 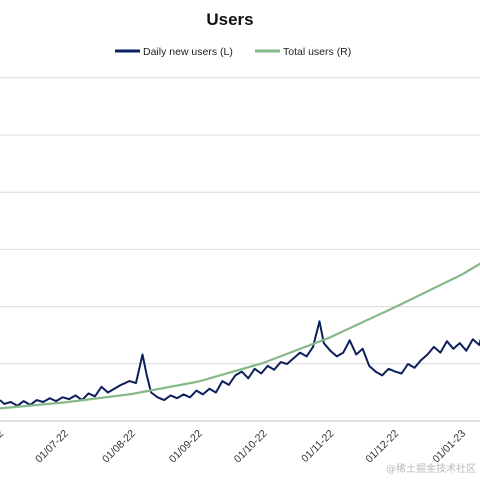 I want to click on legend: Daily new users (L) Total users (R), so click(x=233, y=52).